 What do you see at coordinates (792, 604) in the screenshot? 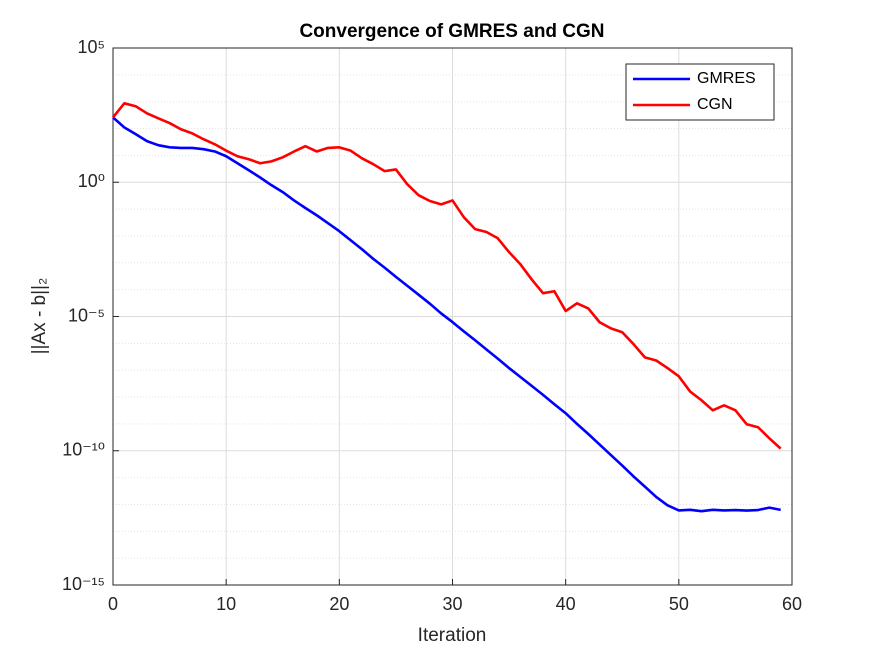
I see `x-tick-label: 60` at bounding box center [792, 604].